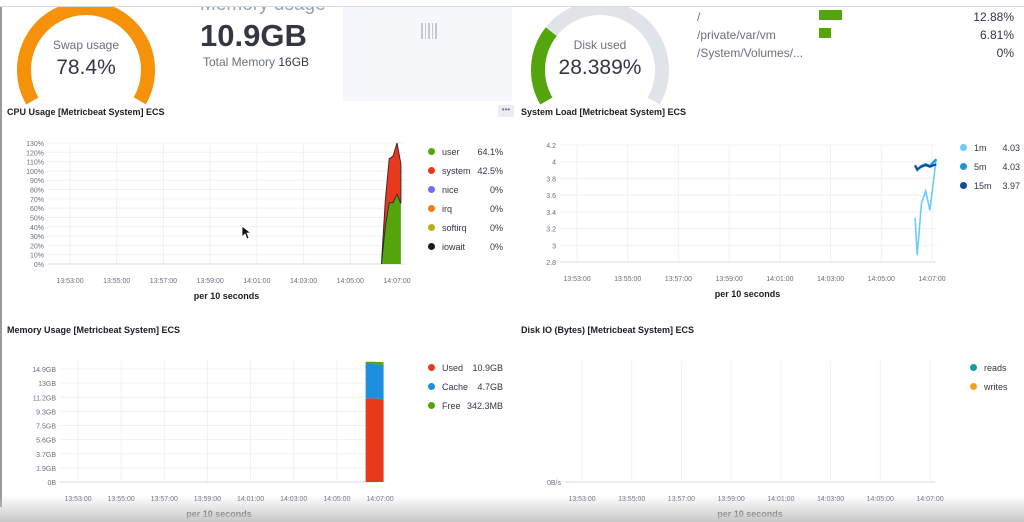  I want to click on legend-item: irq 0%, so click(465, 208).